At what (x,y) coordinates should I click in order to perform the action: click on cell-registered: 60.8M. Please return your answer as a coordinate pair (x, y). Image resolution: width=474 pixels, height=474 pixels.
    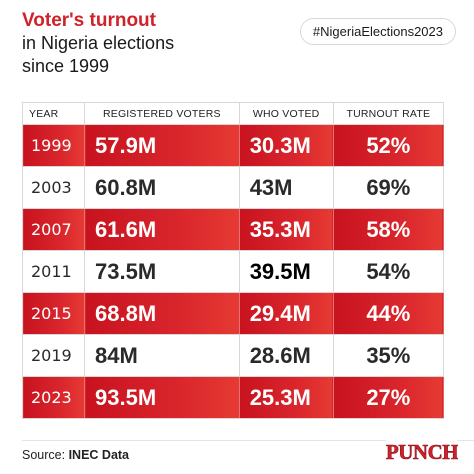
    Looking at the image, I should click on (162, 187).